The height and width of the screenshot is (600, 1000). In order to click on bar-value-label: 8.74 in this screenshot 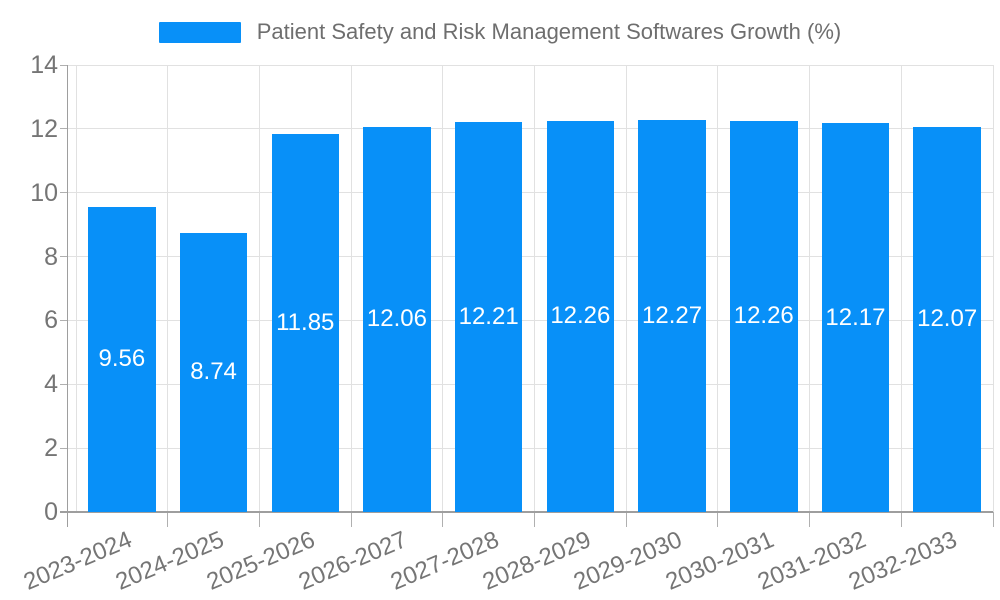, I will do `click(213, 372)`.